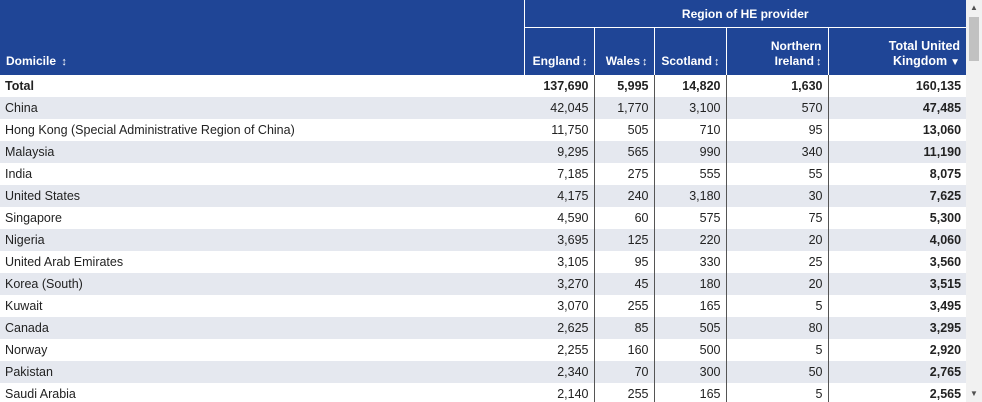 This screenshot has width=982, height=402. Describe the element at coordinates (64, 262) in the screenshot. I see `domicile-cell: United Arab Emirates` at that location.